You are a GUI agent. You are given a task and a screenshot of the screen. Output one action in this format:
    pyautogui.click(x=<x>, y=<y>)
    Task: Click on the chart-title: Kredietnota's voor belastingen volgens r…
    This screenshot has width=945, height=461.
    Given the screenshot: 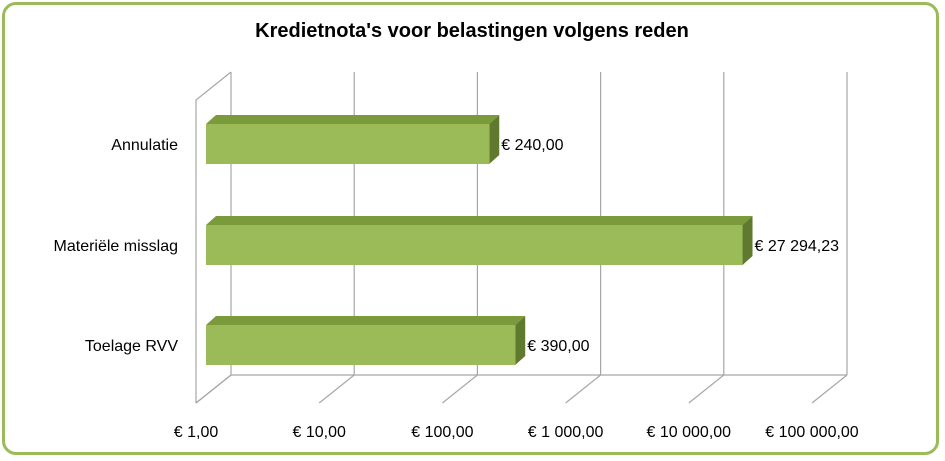 What is the action you would take?
    pyautogui.click(x=472, y=31)
    